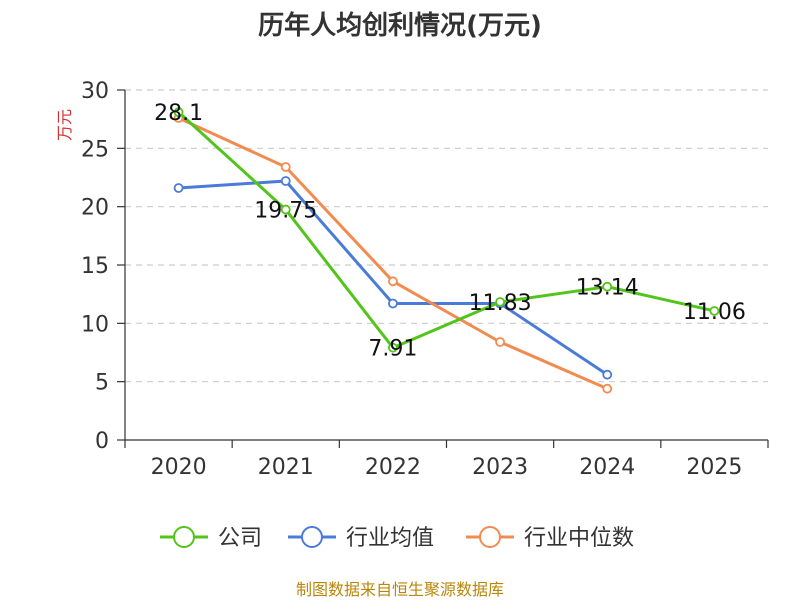  Describe the element at coordinates (95, 91) in the screenshot. I see `y-tick-label: 30` at that location.